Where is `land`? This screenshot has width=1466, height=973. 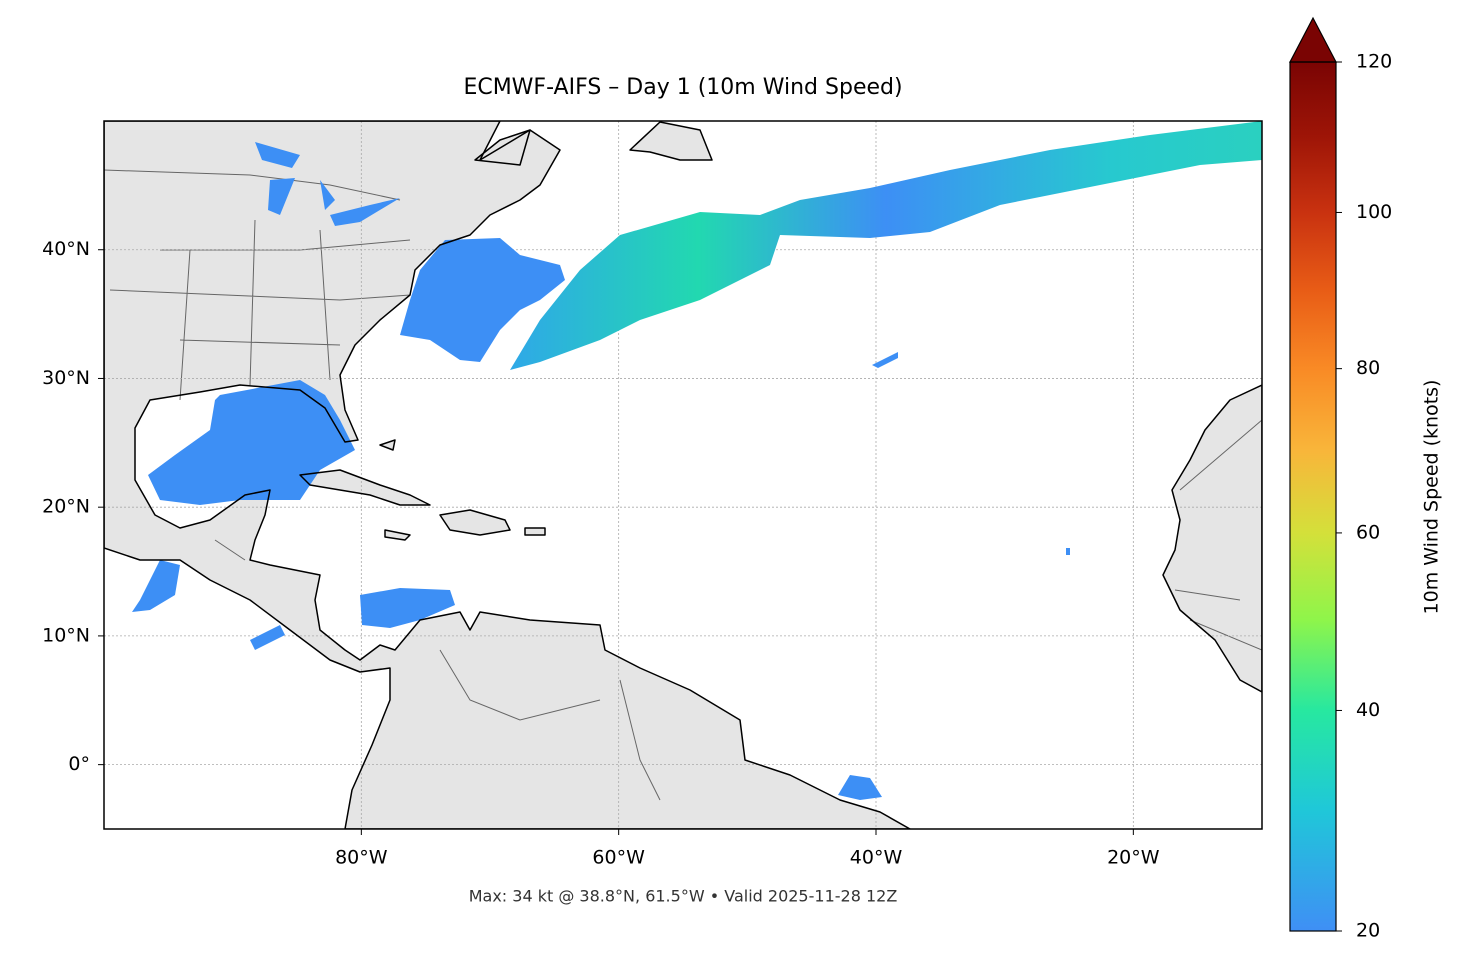
land is located at coordinates (1212, 538).